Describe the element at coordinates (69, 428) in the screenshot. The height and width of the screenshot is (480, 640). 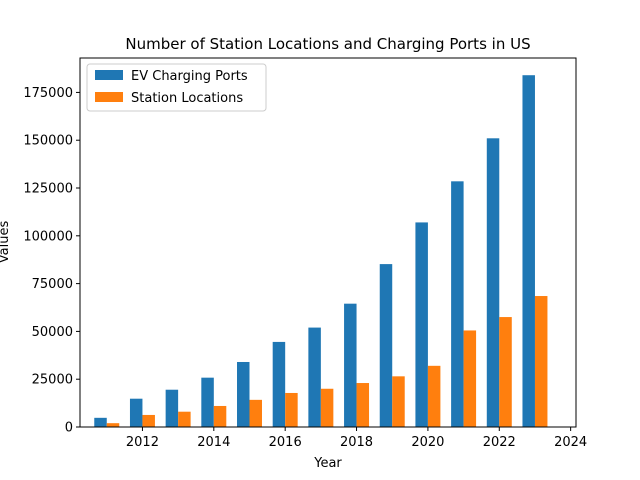
I see `y-tick-label: 0` at that location.